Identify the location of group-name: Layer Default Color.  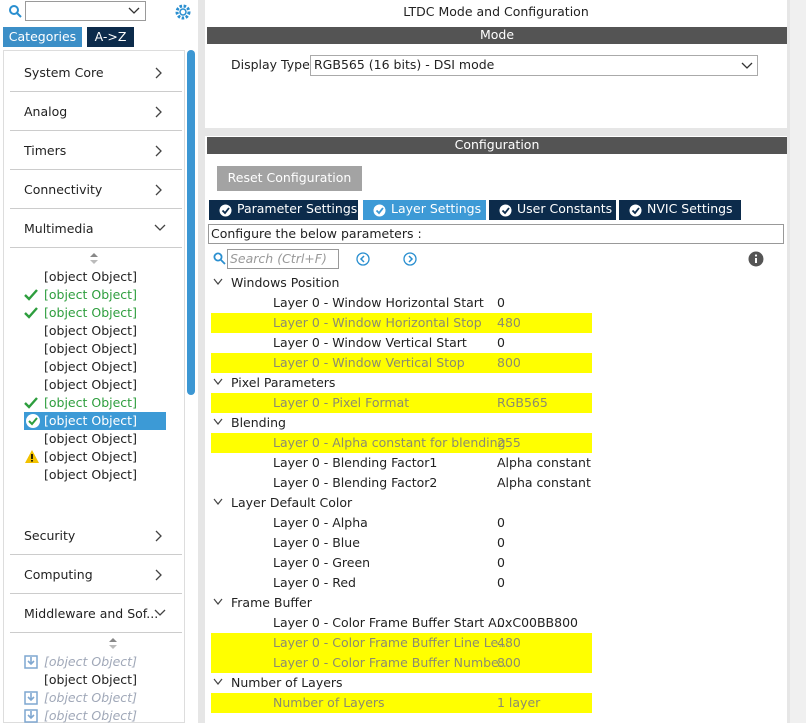
(292, 502).